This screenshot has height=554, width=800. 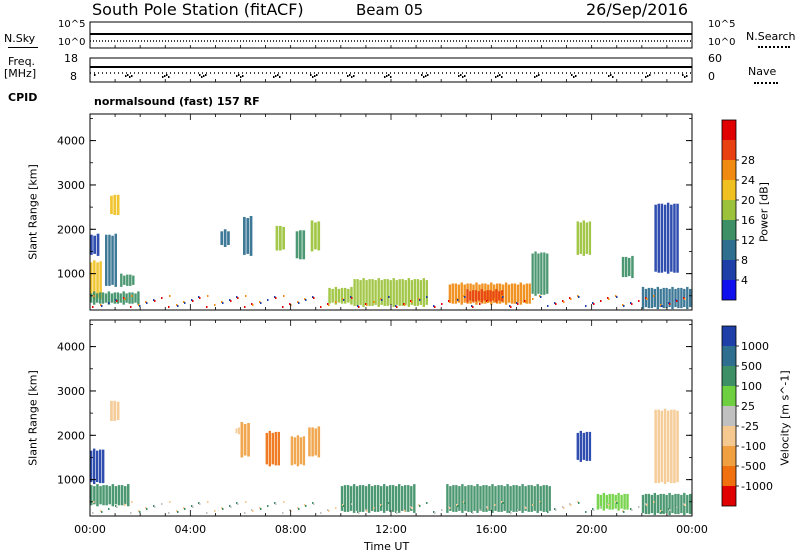 I want to click on velocity-colorbar-tick-label: -1000, so click(x=757, y=486).